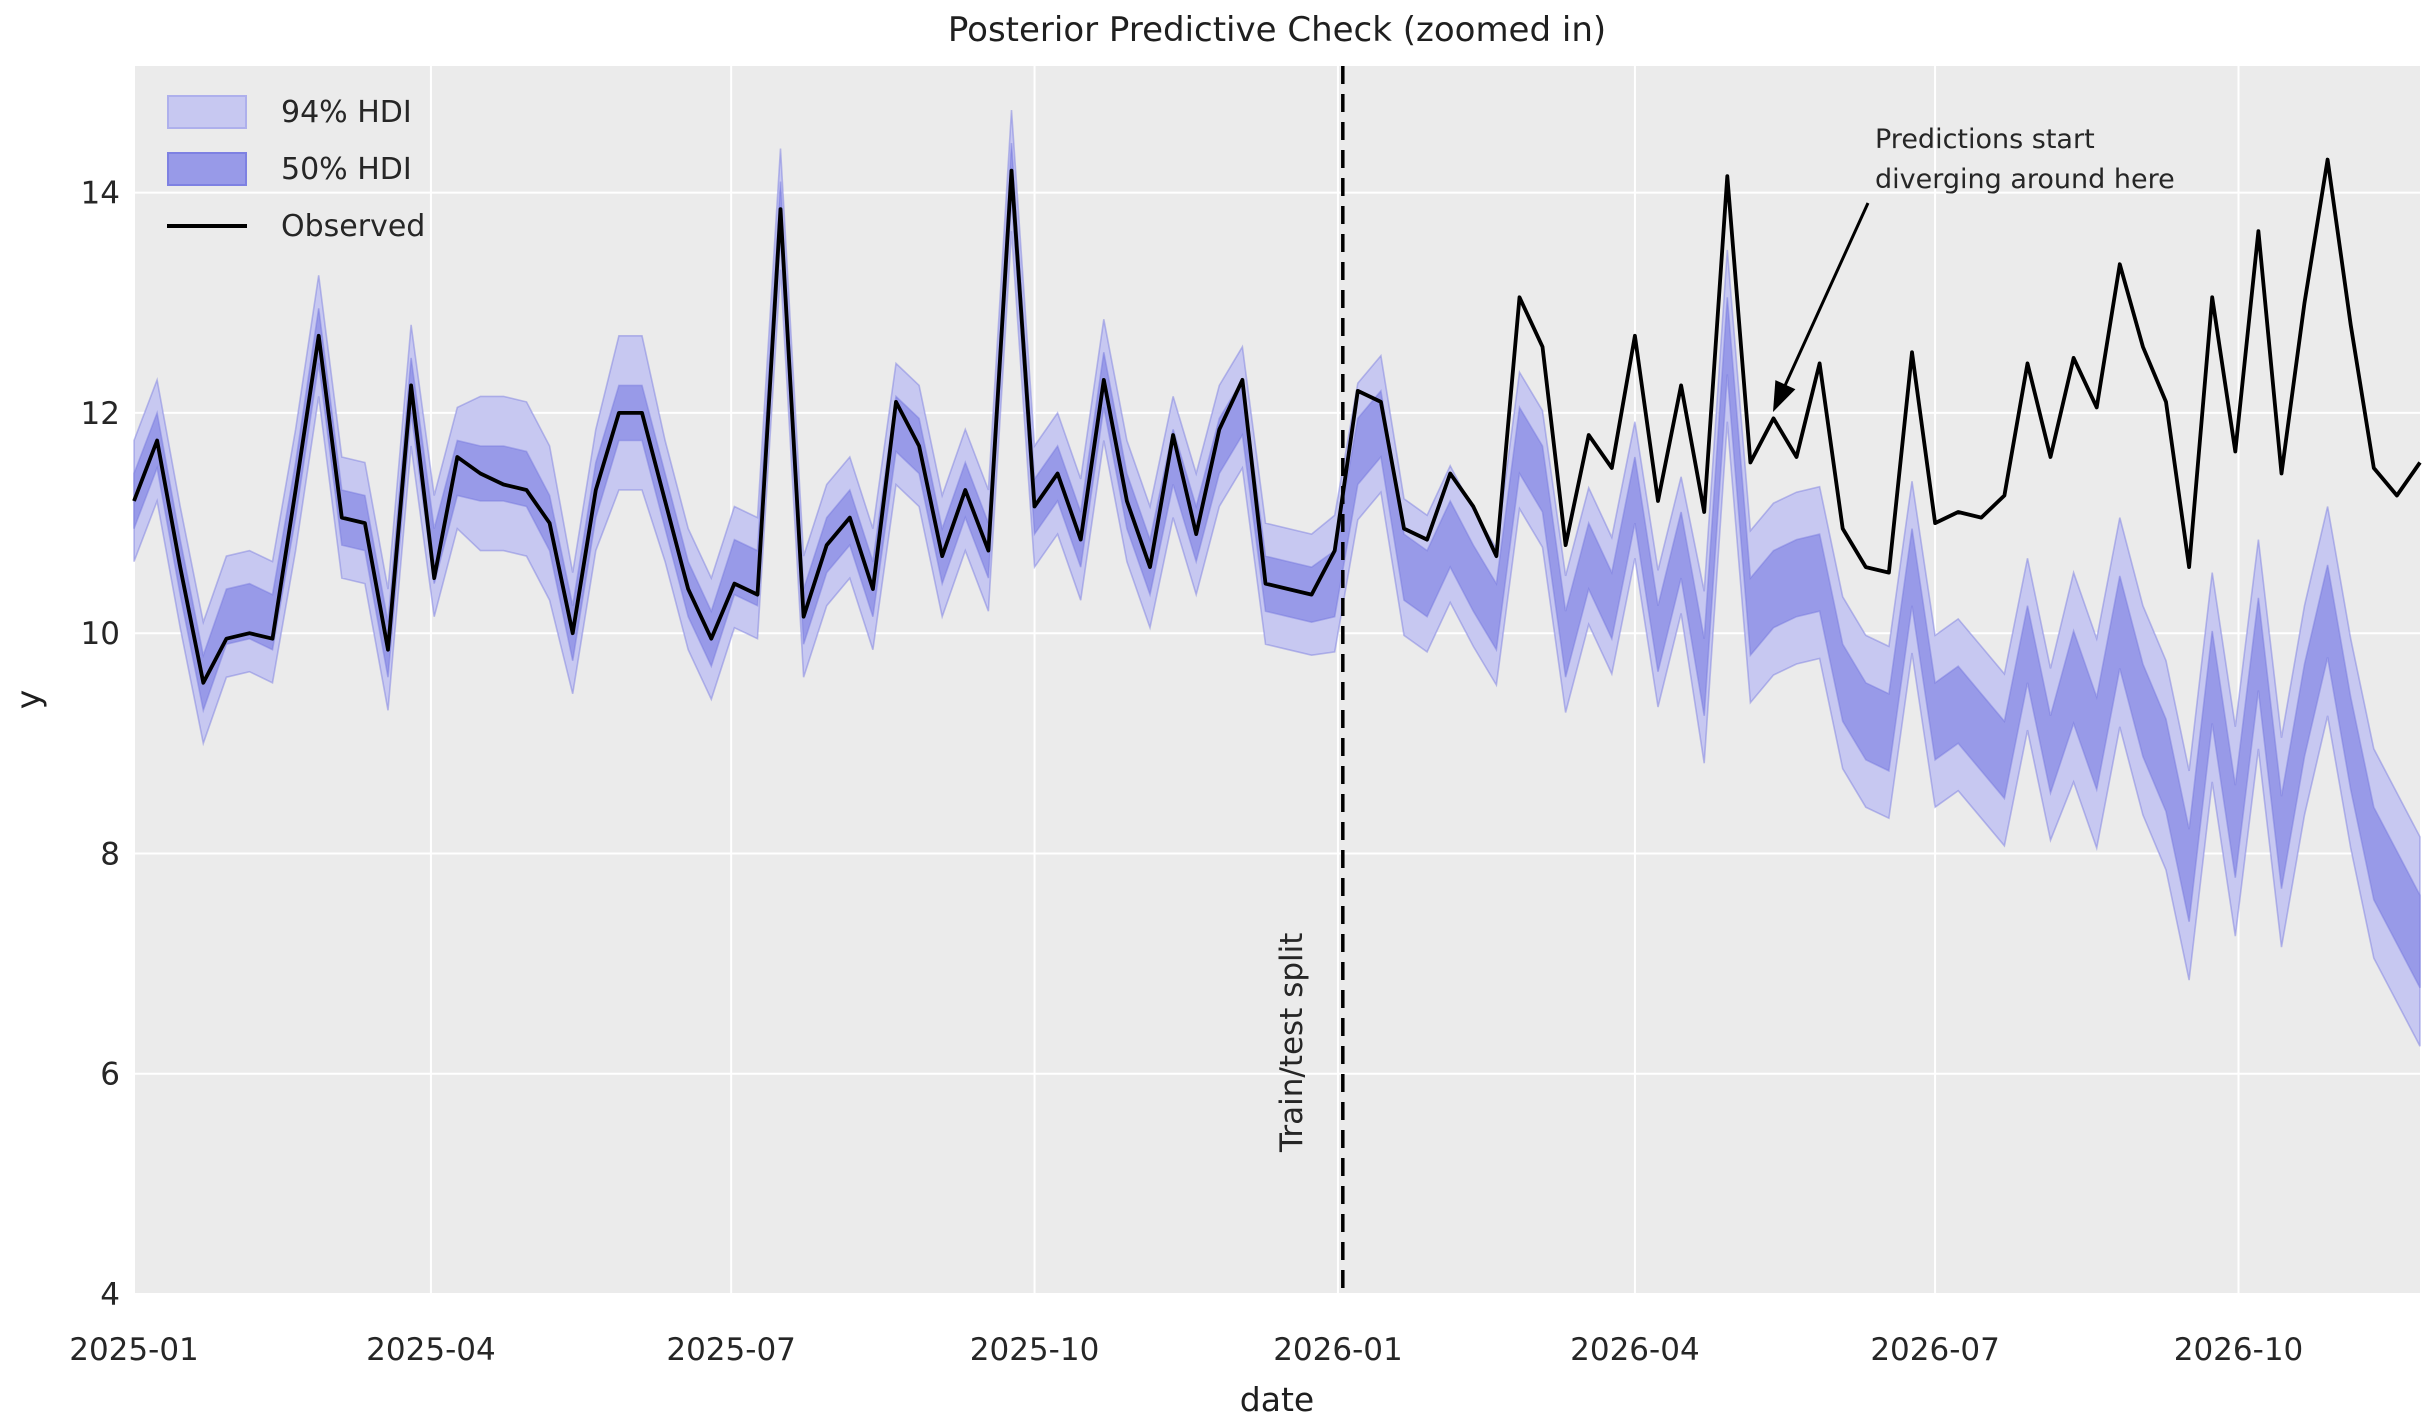  I want to click on 94-hdi-swatch-icon, so click(207, 112).